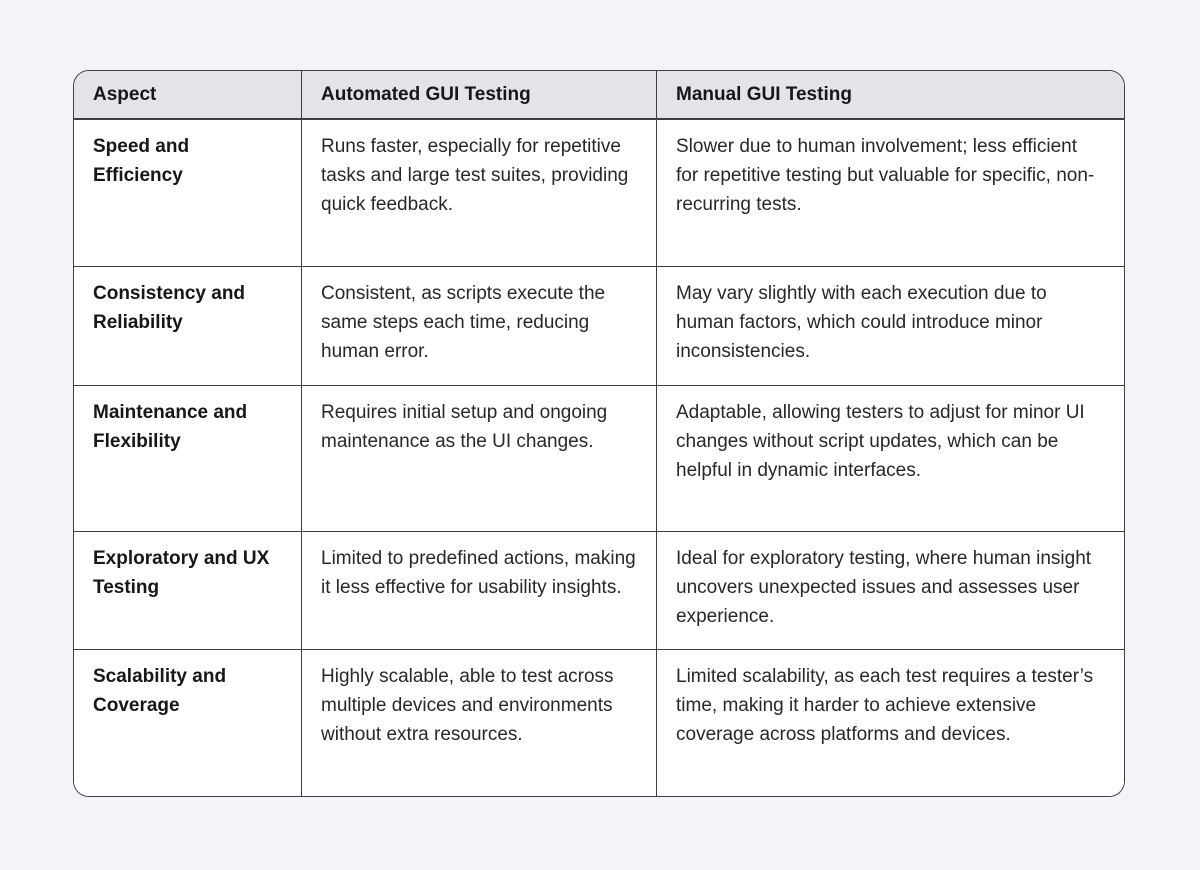 This screenshot has height=870, width=1200. I want to click on row-aspect-exploratory-ux: Exploratory and UX Testing, so click(187, 590).